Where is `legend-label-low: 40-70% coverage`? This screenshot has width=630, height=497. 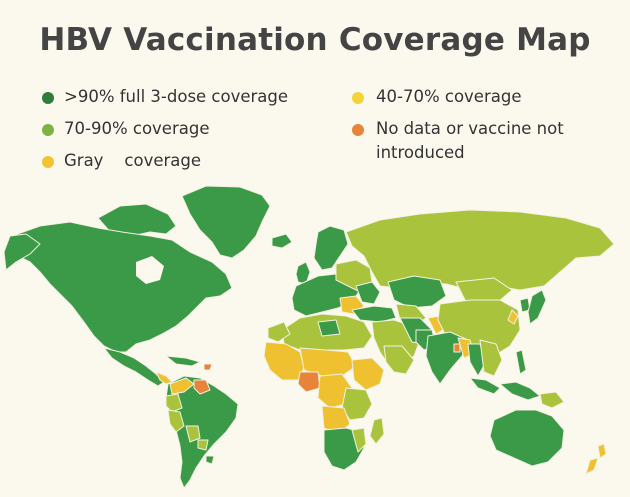
legend-label-low: 40-70% coverage is located at coordinates (449, 96).